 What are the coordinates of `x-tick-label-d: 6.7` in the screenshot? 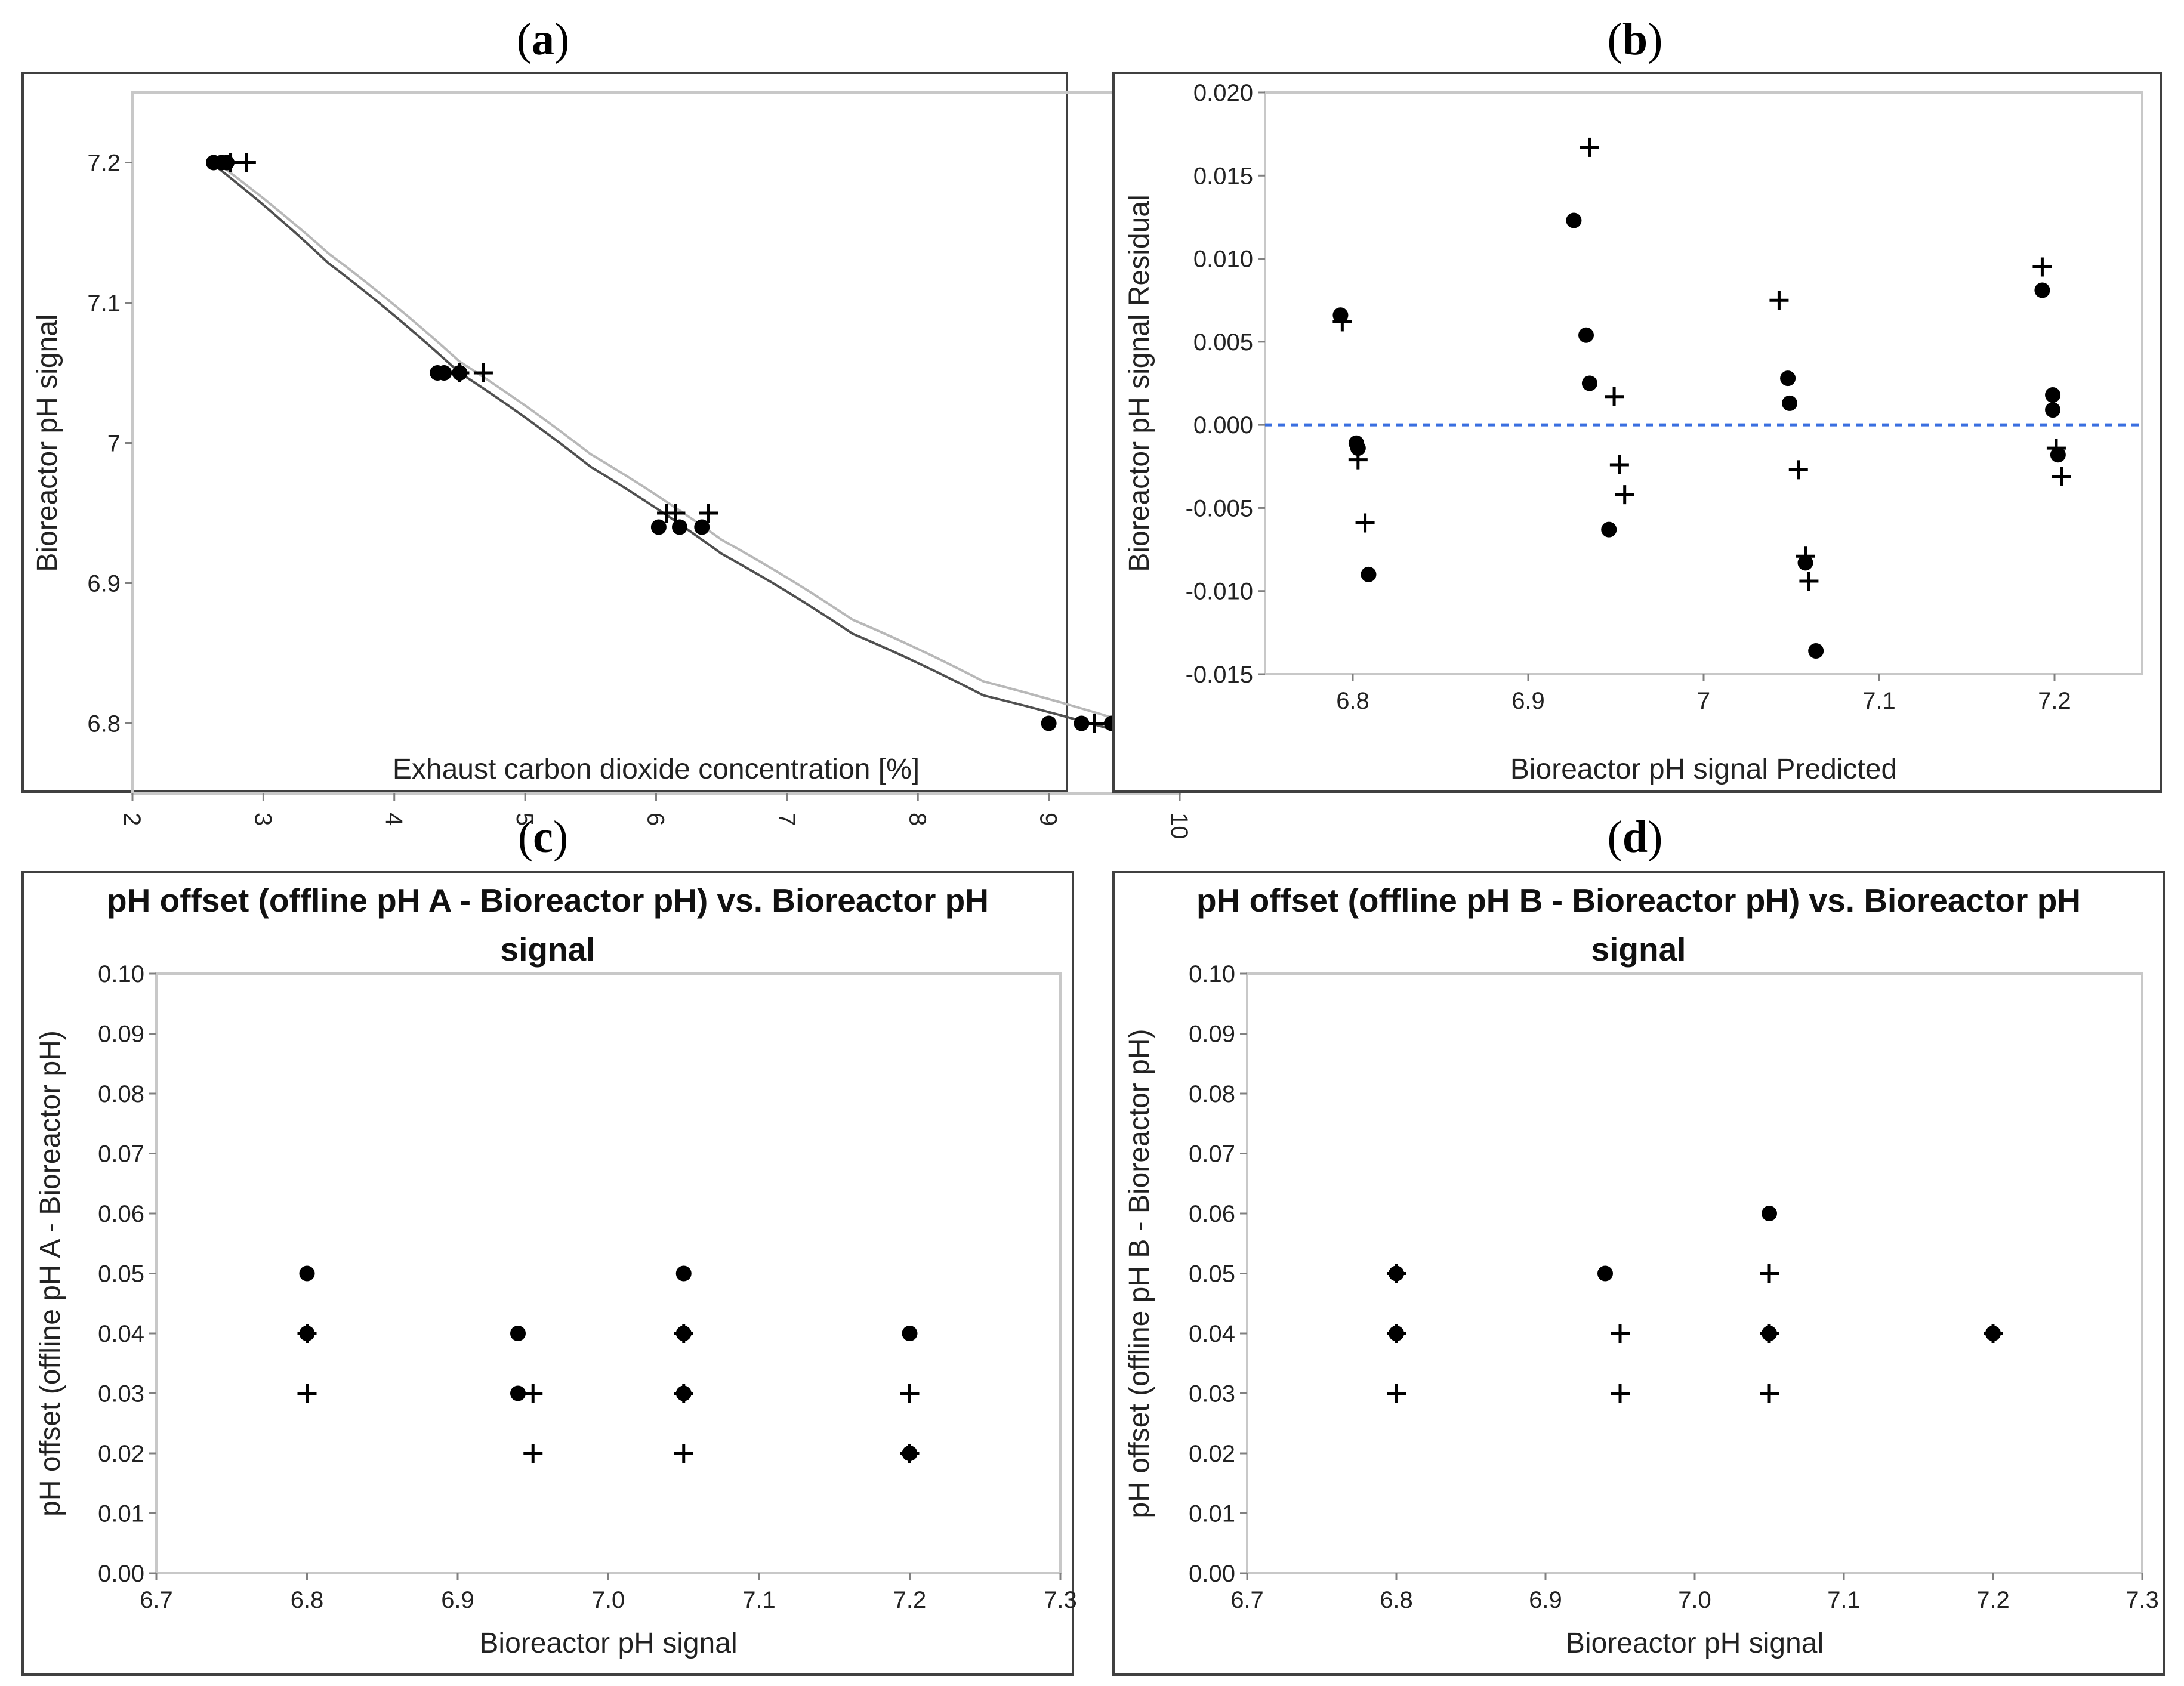 It's located at (1247, 1600).